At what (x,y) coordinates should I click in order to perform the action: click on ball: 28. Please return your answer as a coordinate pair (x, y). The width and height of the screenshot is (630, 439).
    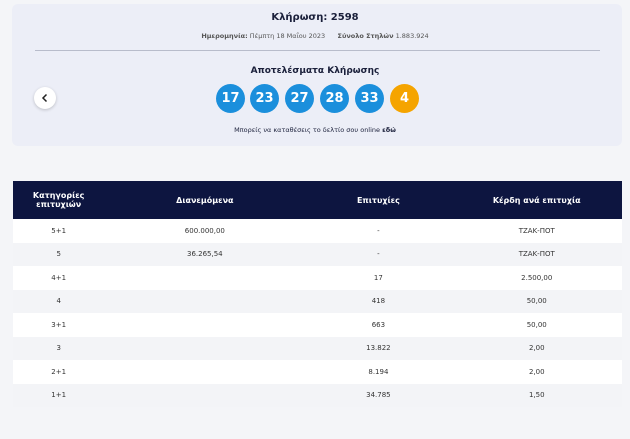
    Looking at the image, I should click on (334, 98).